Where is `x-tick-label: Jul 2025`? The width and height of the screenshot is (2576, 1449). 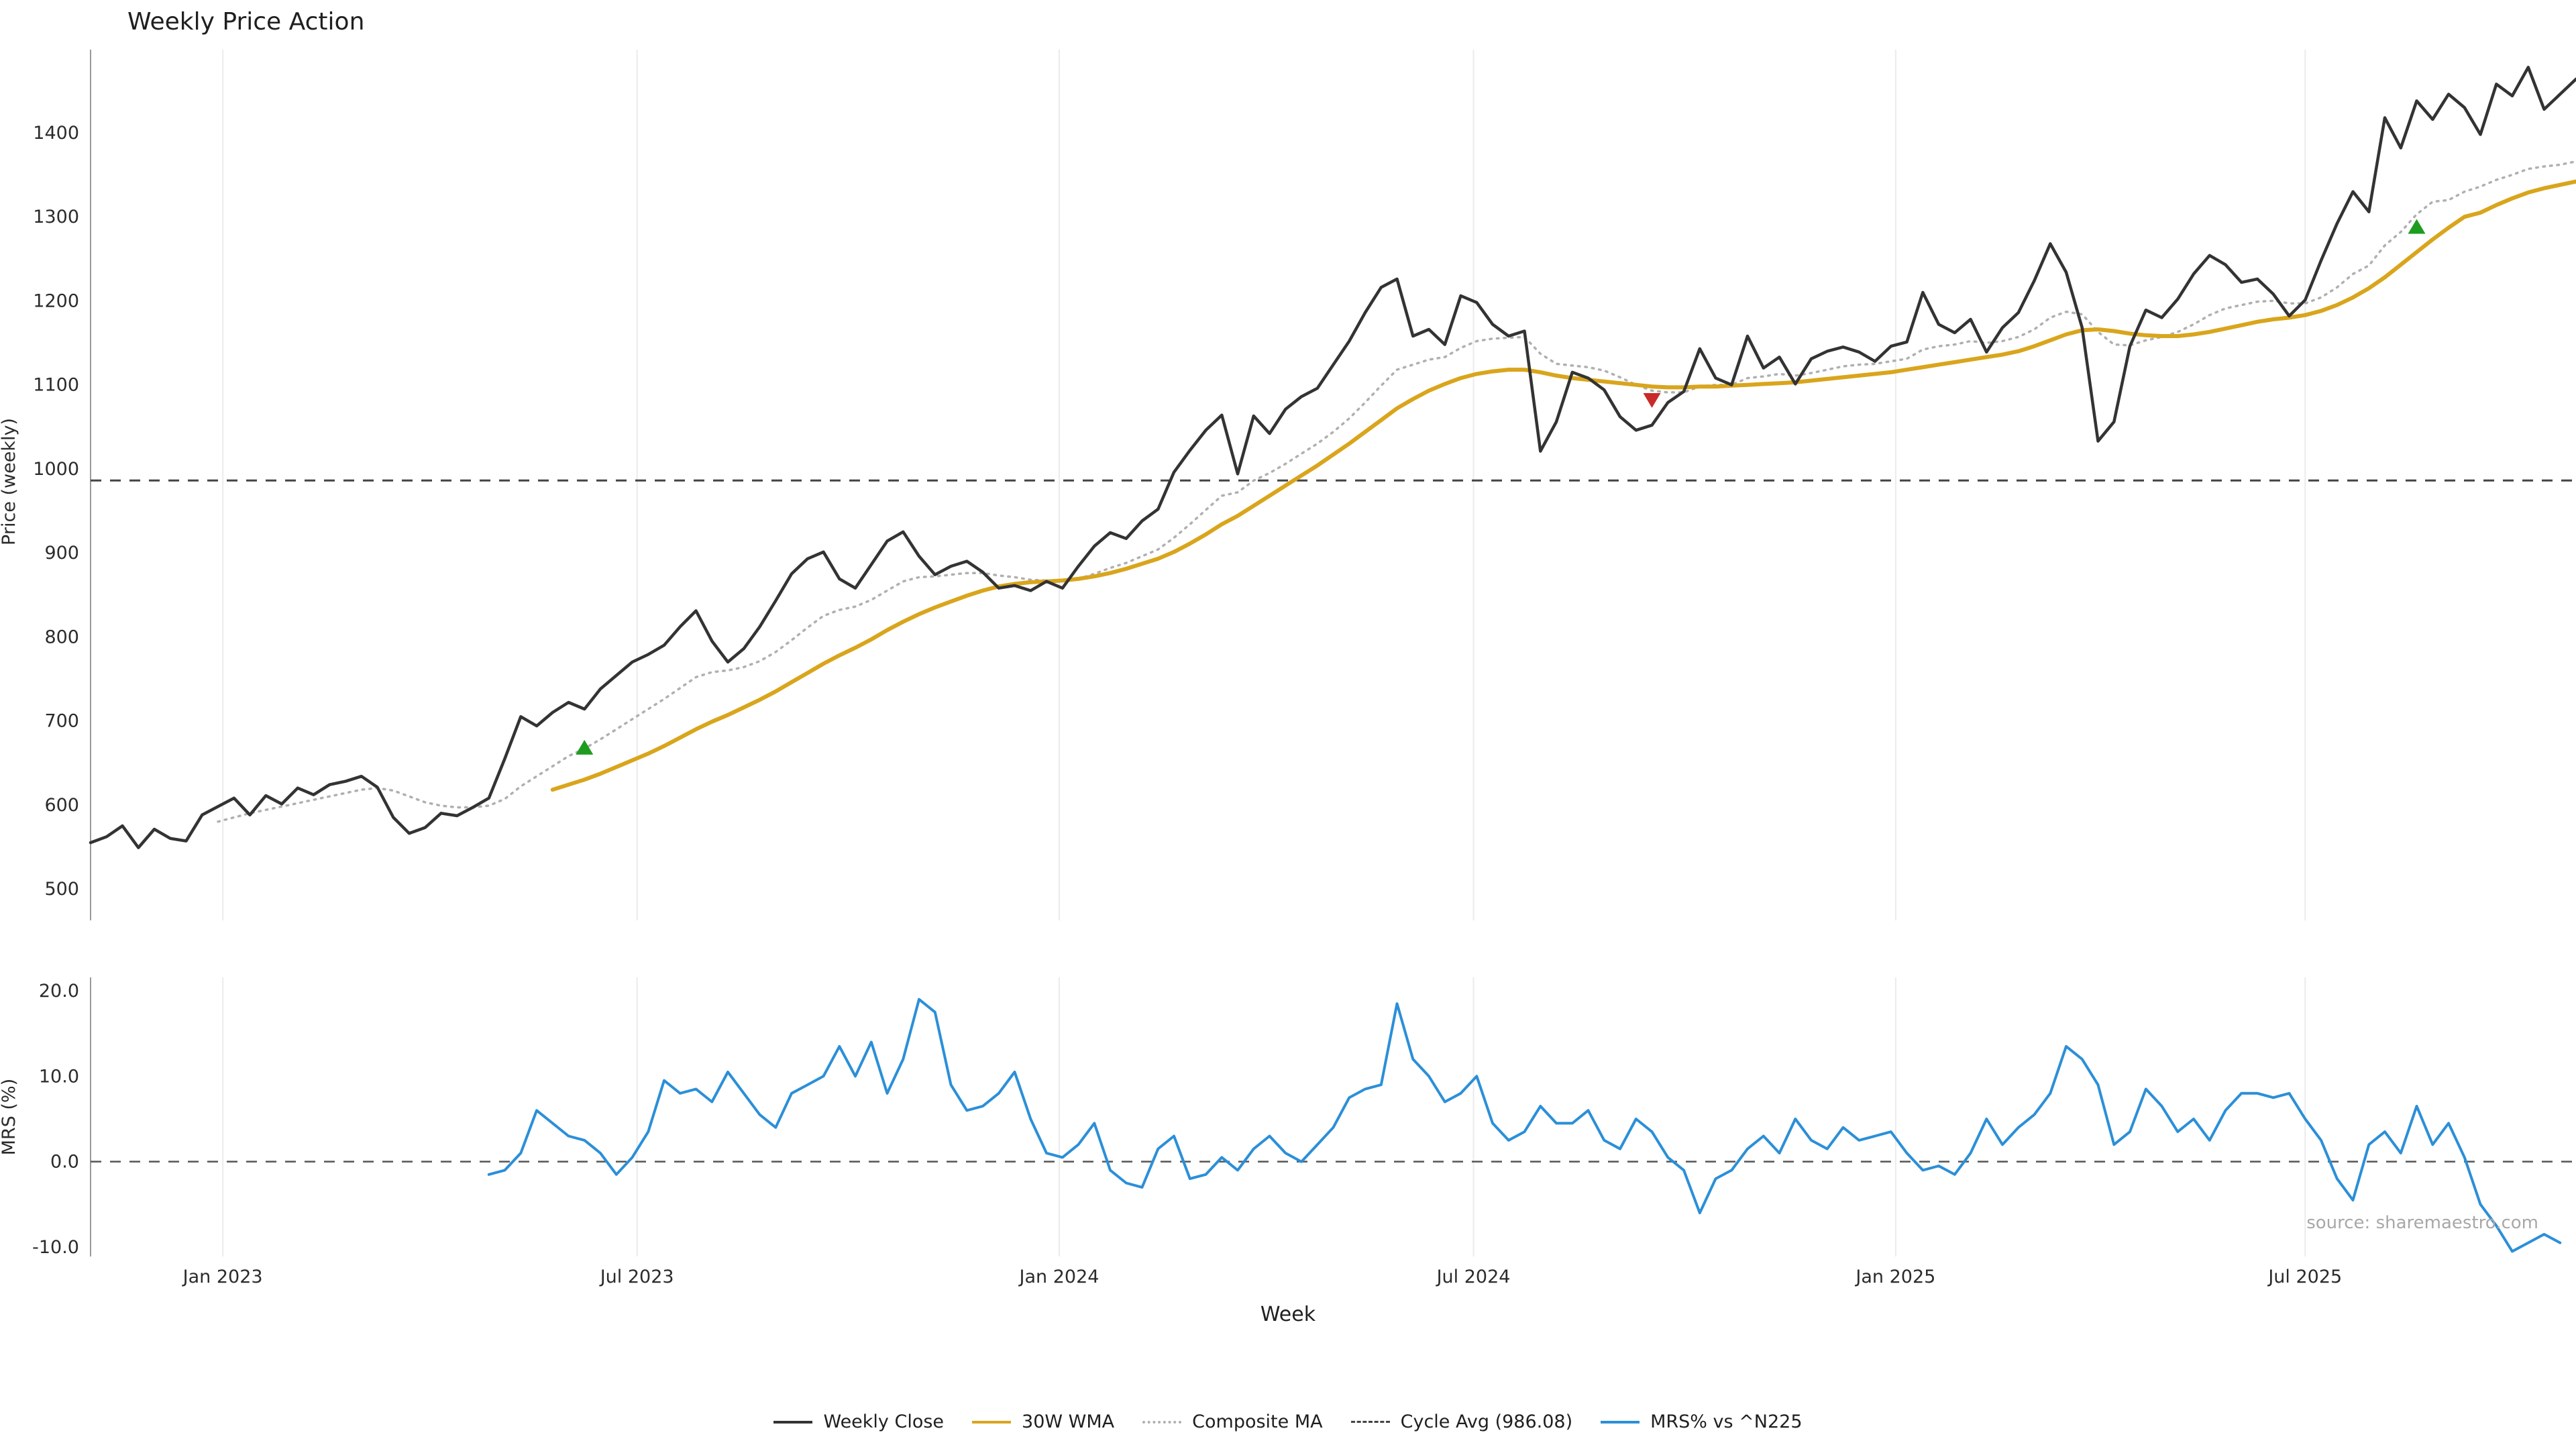
x-tick-label: Jul 2025 is located at coordinates (2304, 1277).